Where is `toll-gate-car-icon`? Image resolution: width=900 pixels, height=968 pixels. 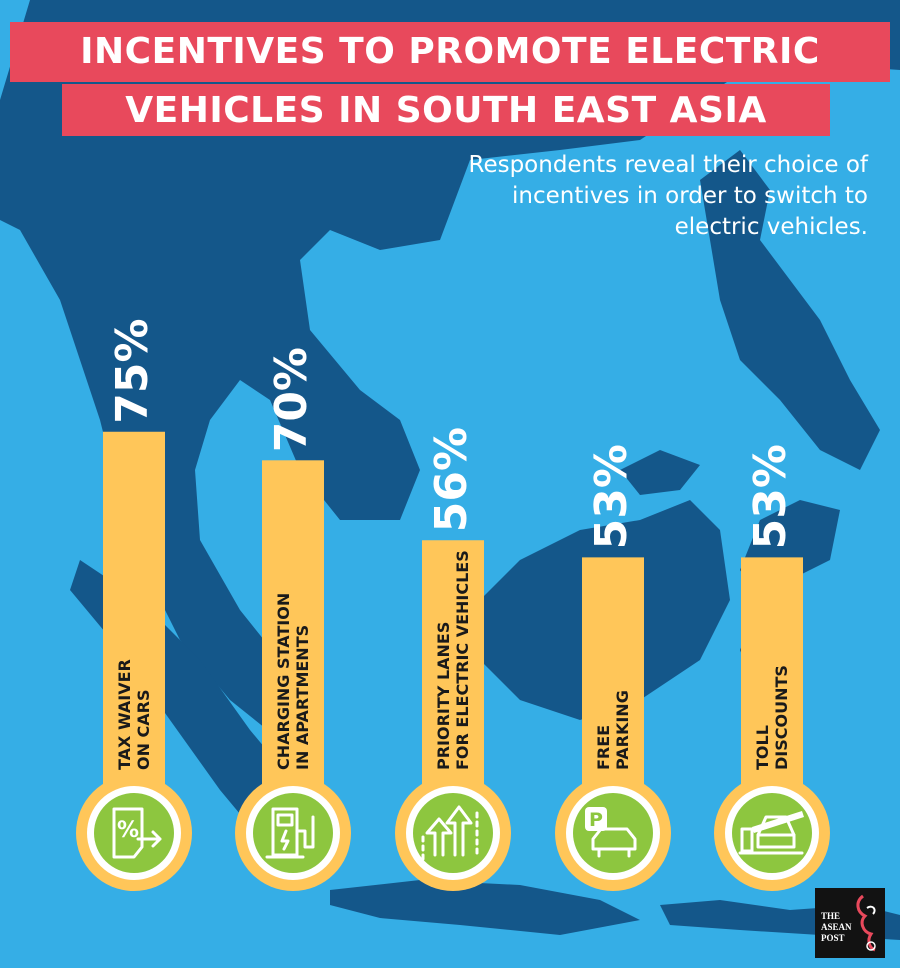
toll-gate-car-icon is located at coordinates (771, 833).